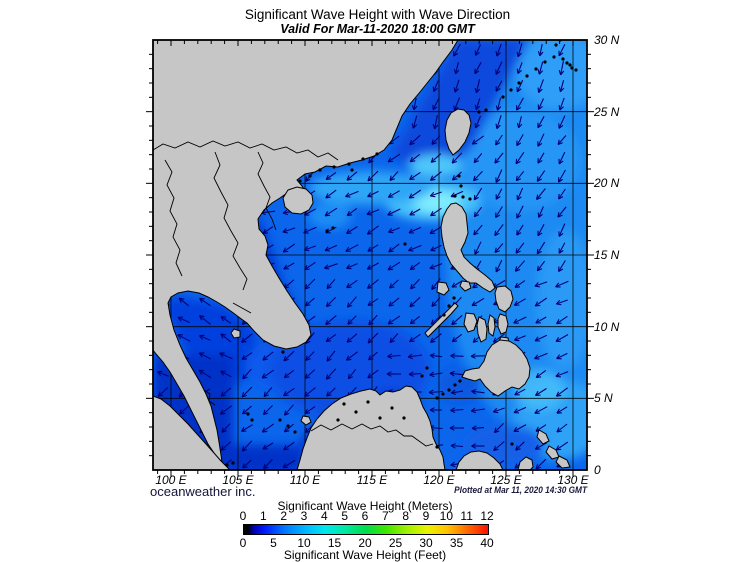 This screenshot has height=562, width=755. Describe the element at coordinates (366, 529) in the screenshot. I see `colorbar-gradient` at that location.